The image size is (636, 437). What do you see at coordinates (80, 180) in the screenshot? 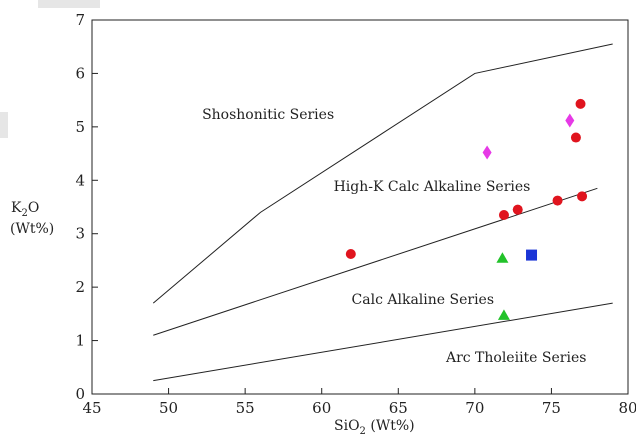
I see `y-tick-label: 4` at bounding box center [80, 180].